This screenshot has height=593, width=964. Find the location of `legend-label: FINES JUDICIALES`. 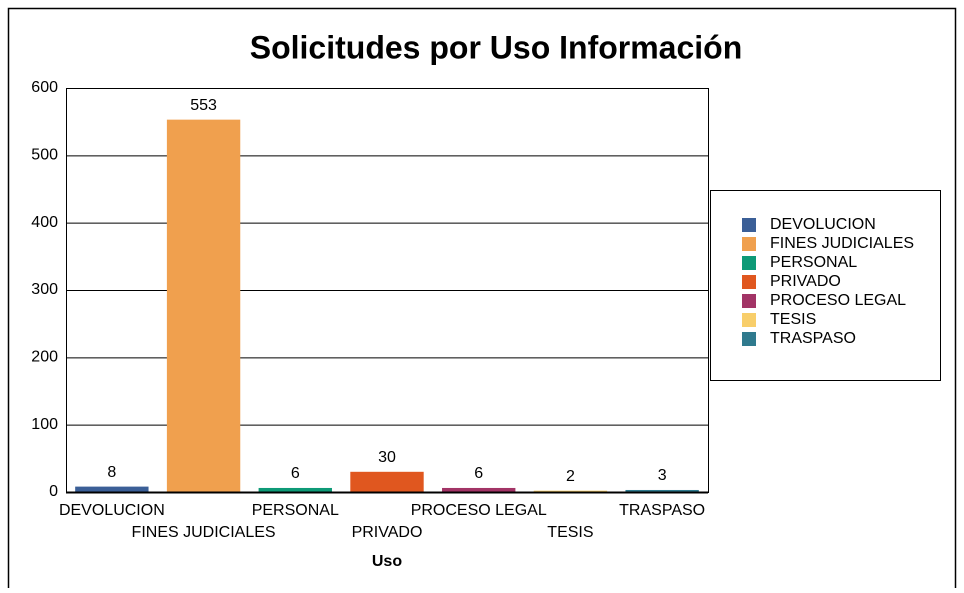

legend-label: FINES JUDICIALES is located at coordinates (842, 243).